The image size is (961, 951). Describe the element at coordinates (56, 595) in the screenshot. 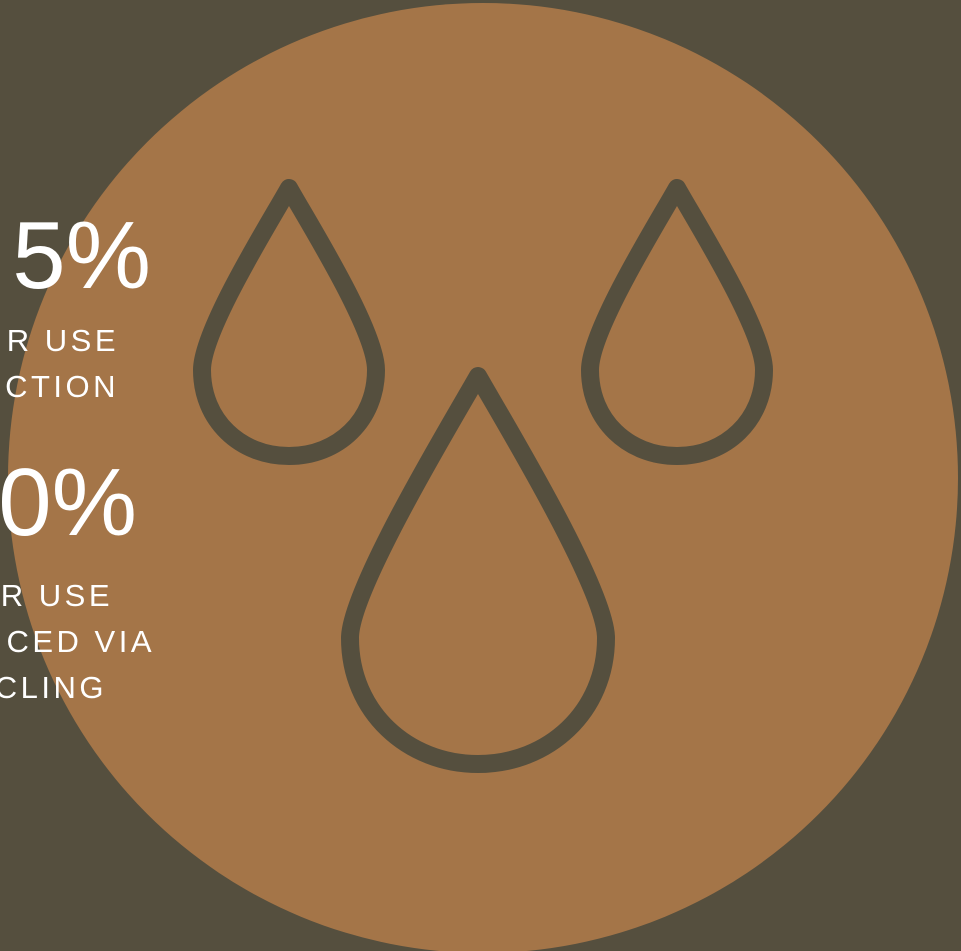

I see `stat-2-label-line-1: R USE` at that location.